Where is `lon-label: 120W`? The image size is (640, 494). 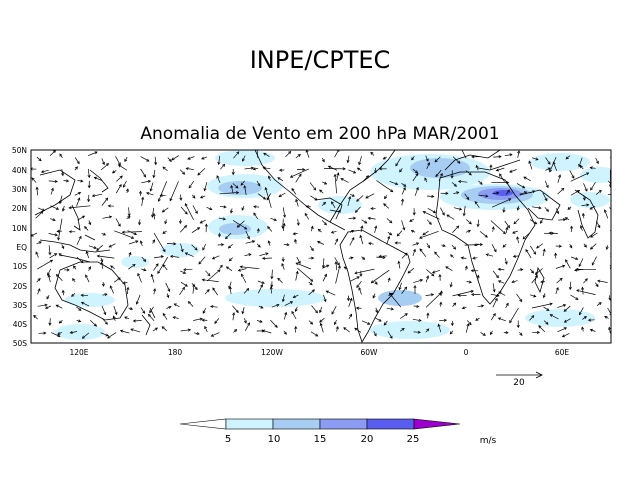 lon-label: 120W is located at coordinates (272, 352).